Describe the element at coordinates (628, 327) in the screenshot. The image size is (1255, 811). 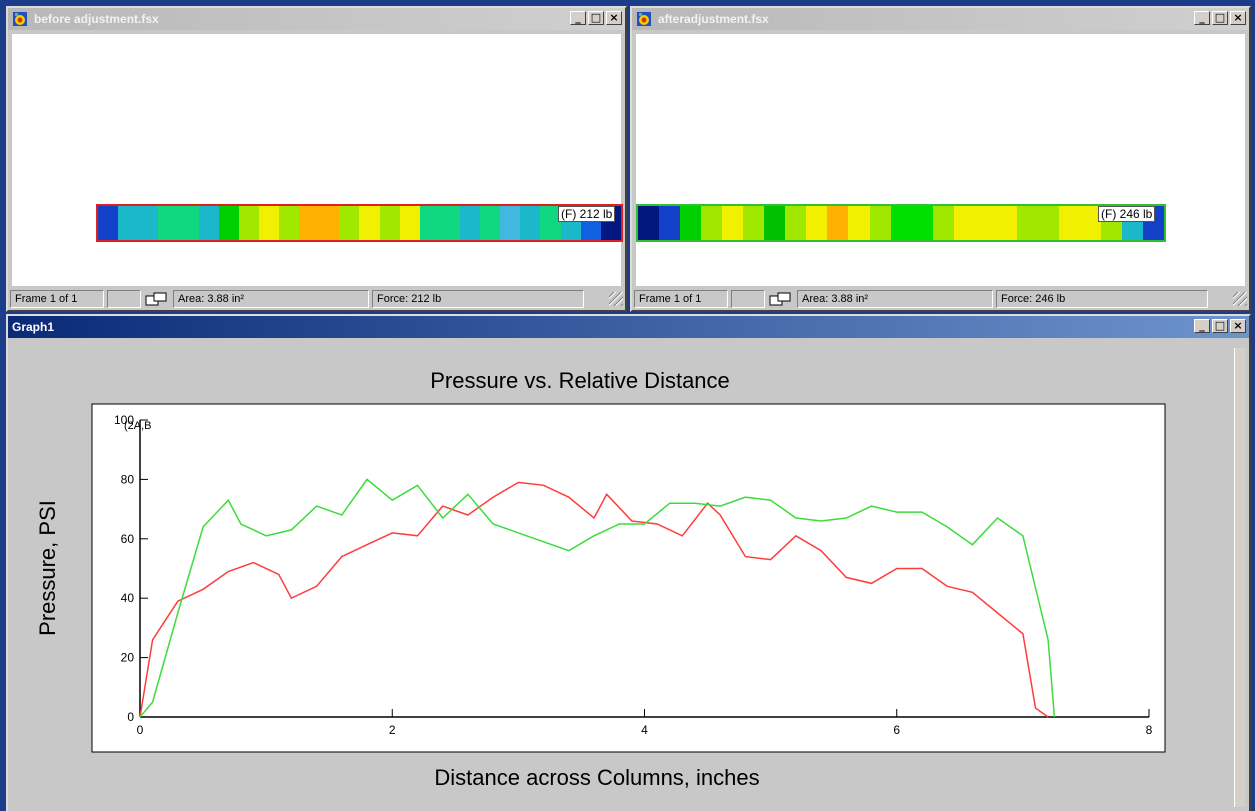
I see `window-titlebar: Graph1 _ □ ×` at that location.